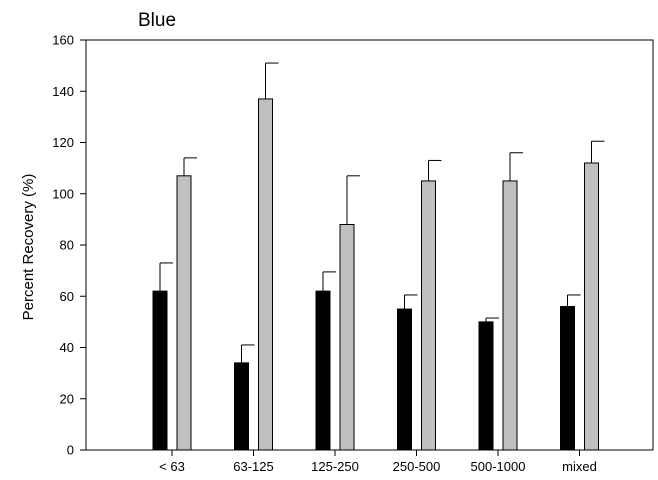 Image resolution: width=658 pixels, height=480 pixels. I want to click on x-tick-label-2: 125-250, so click(335, 466).